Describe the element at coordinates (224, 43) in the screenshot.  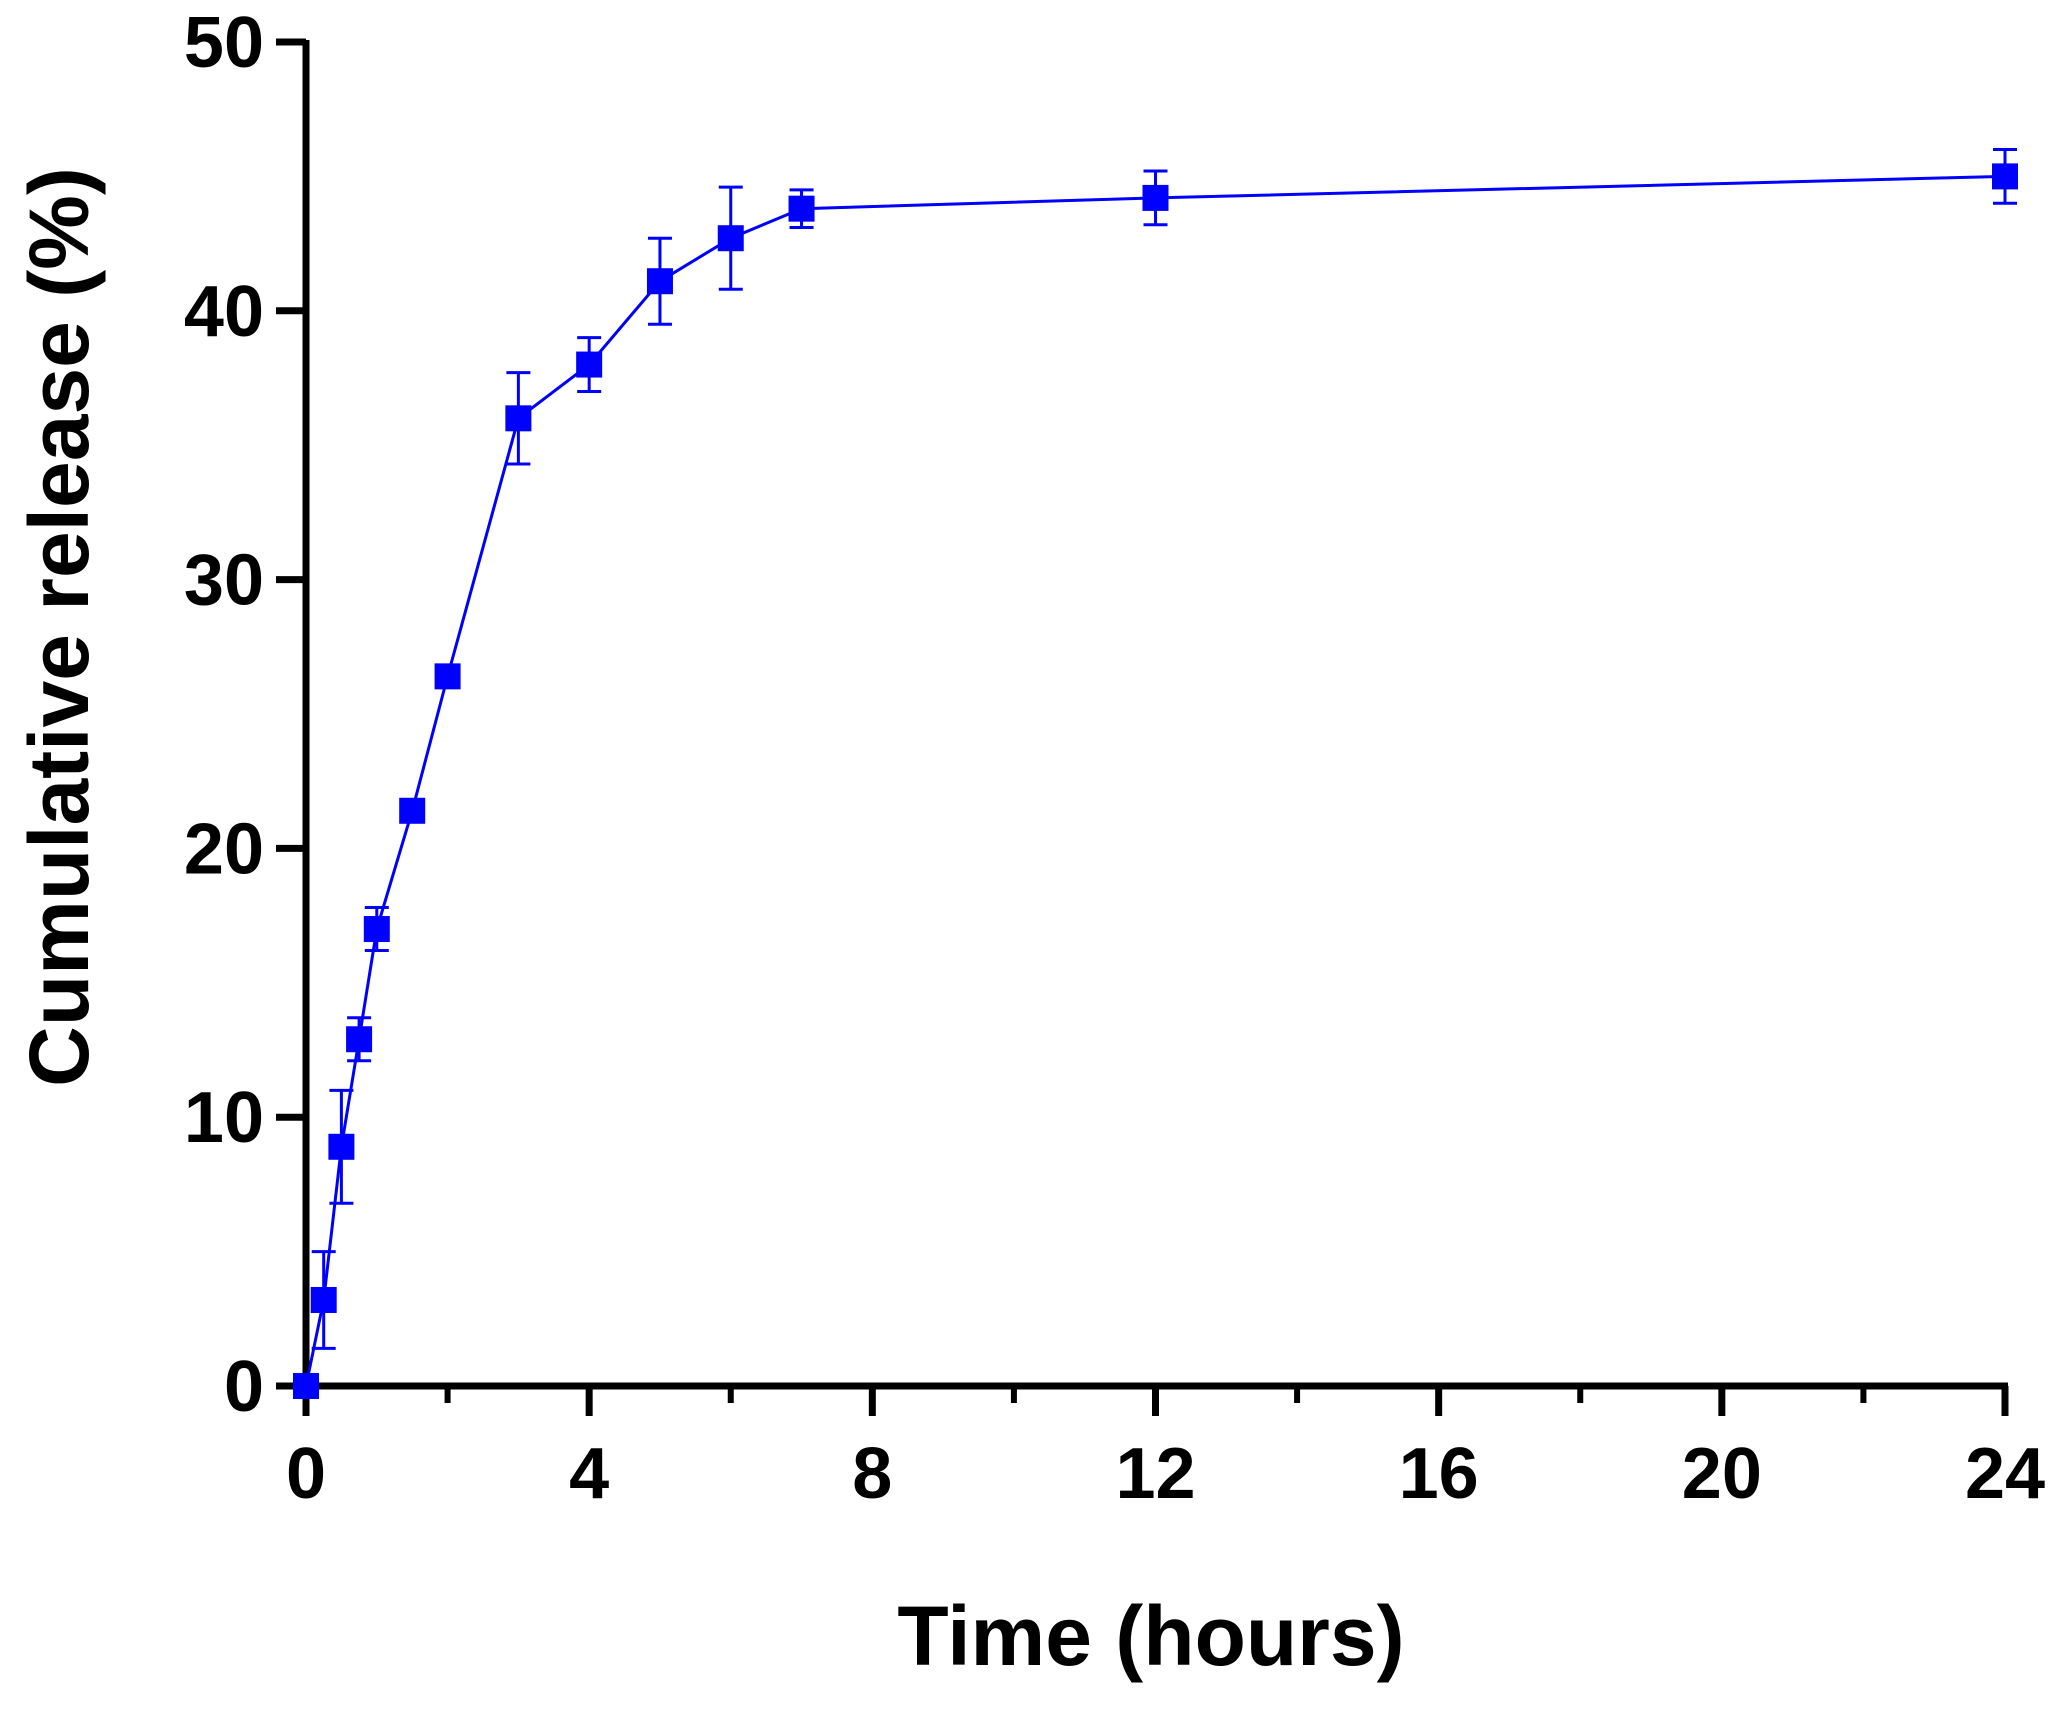
I see `y-tick-label-50: 50` at that location.